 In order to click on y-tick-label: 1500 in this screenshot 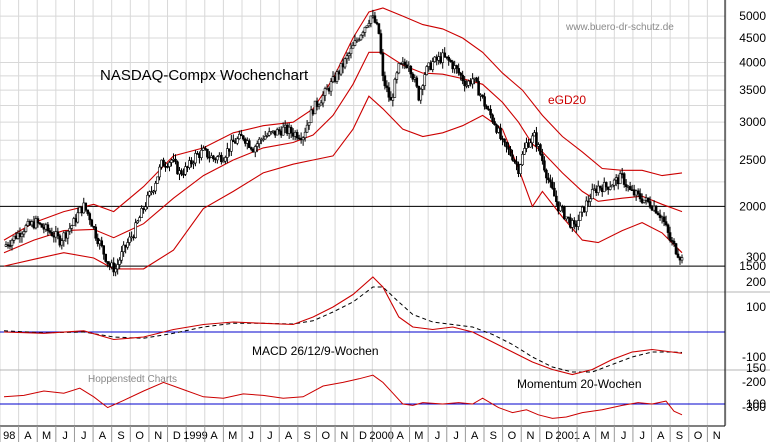, I will do `click(752, 266)`.